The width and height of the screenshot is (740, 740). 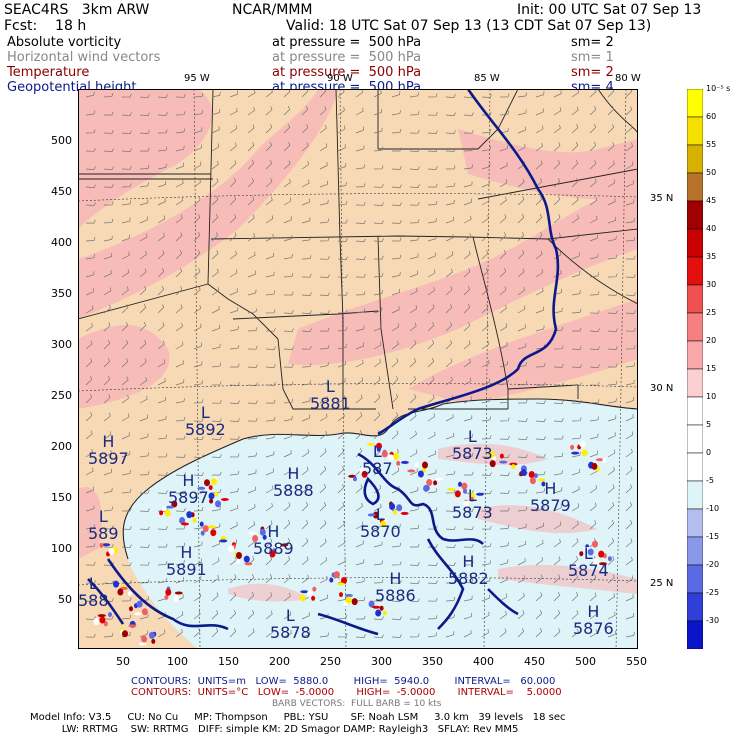 I want to click on center-value: 5876, so click(x=593, y=628).